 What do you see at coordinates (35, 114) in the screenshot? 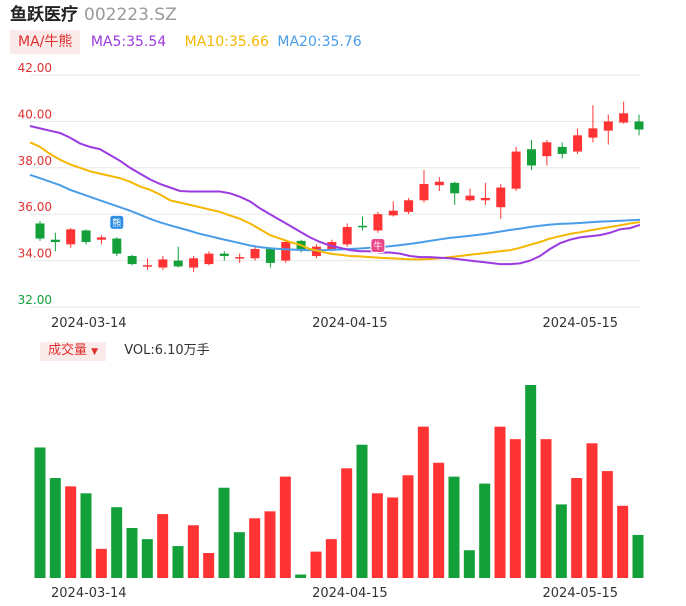
I see `price-axis-label: 40.00` at bounding box center [35, 114].